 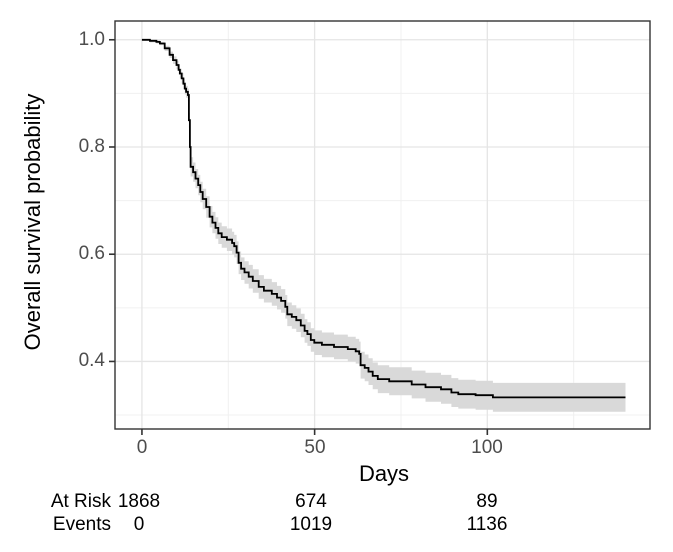 I want to click on risk-table-value-atrisk-day100: 89, so click(x=487, y=501).